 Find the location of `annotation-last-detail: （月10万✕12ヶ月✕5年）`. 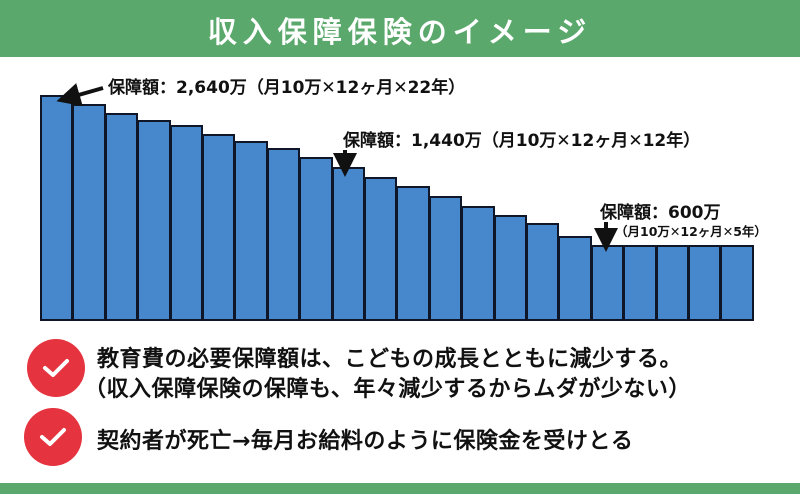

annotation-last-detail: （月10万✕12ヶ月✕5年） is located at coordinates (691, 231).